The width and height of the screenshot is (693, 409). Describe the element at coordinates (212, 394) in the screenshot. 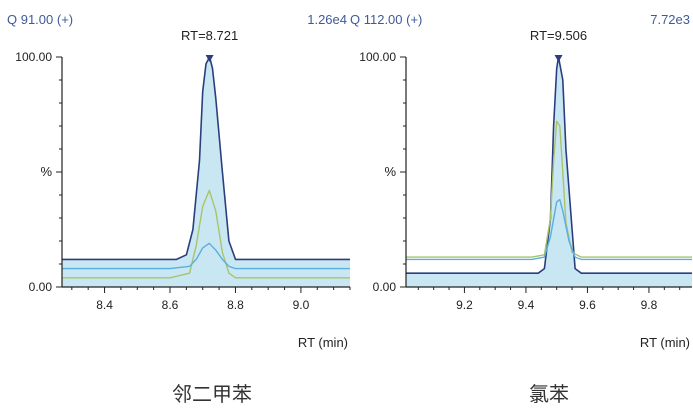

I see `compound-caption: 邻二甲苯` at that location.